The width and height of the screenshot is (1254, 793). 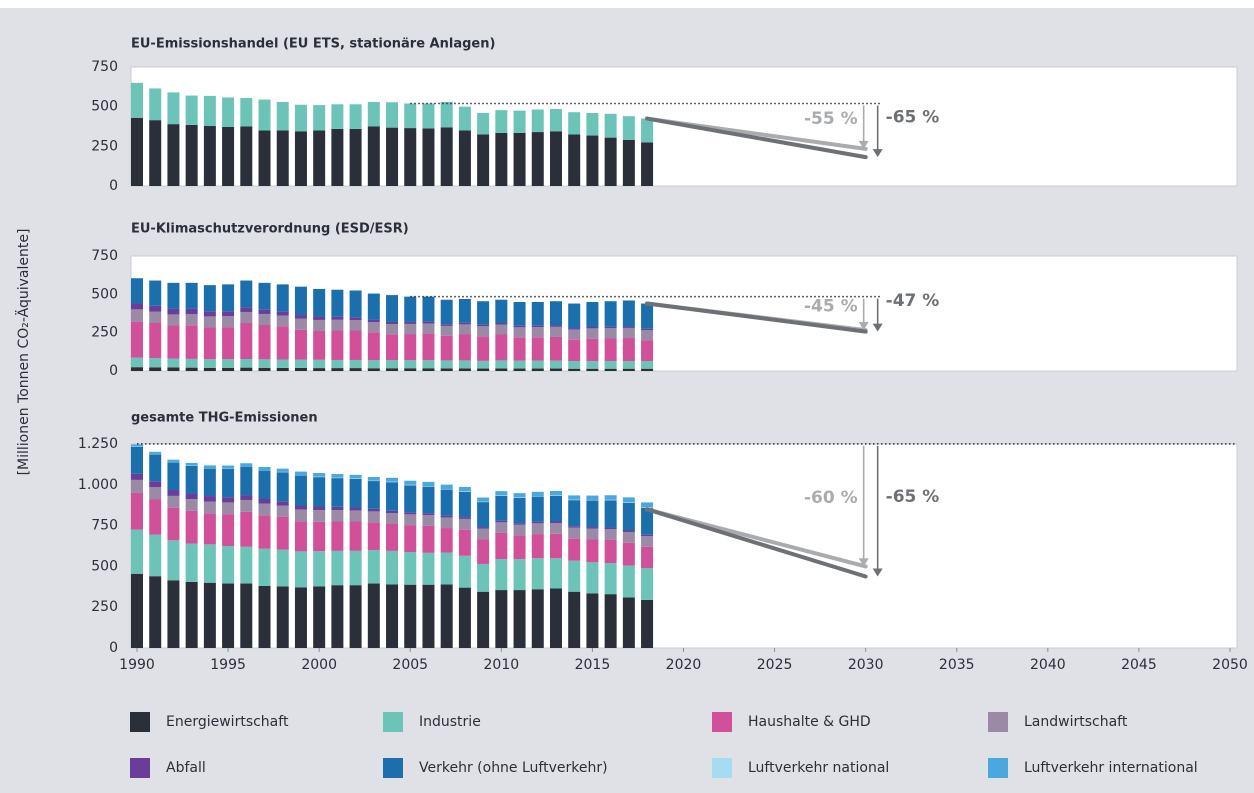 I want to click on legend-label: Landwirtschaft, so click(x=1076, y=722).